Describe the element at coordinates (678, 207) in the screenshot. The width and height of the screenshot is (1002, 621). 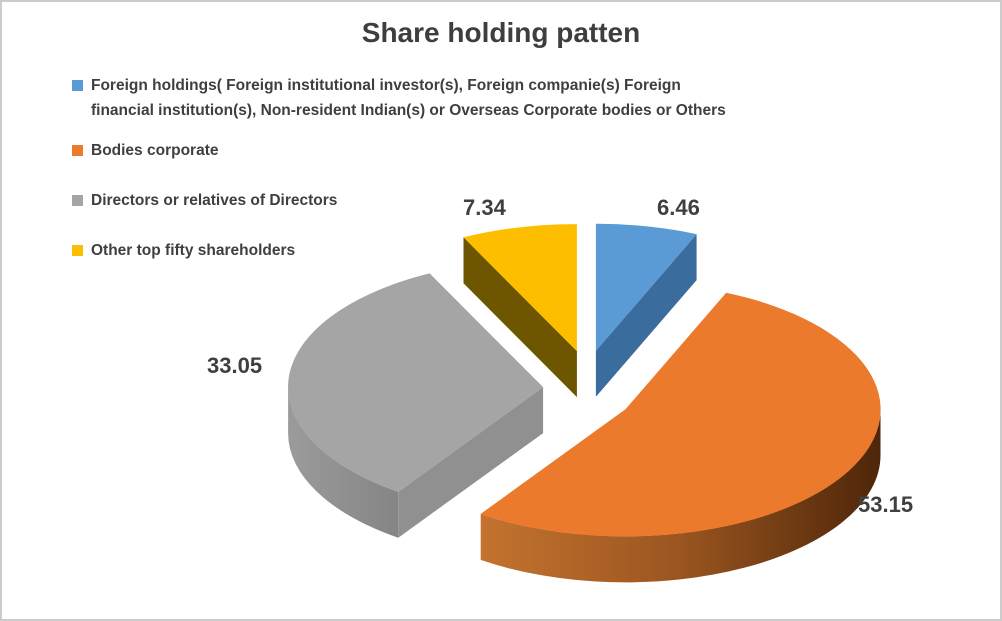
I see `data-label-foreign-holdings: 6.46` at that location.